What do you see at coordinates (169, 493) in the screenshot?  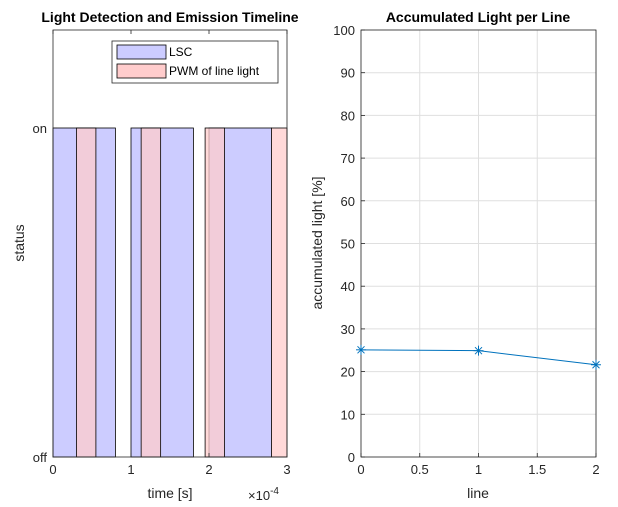 I see `timeline-x-label: time [s]` at bounding box center [169, 493].